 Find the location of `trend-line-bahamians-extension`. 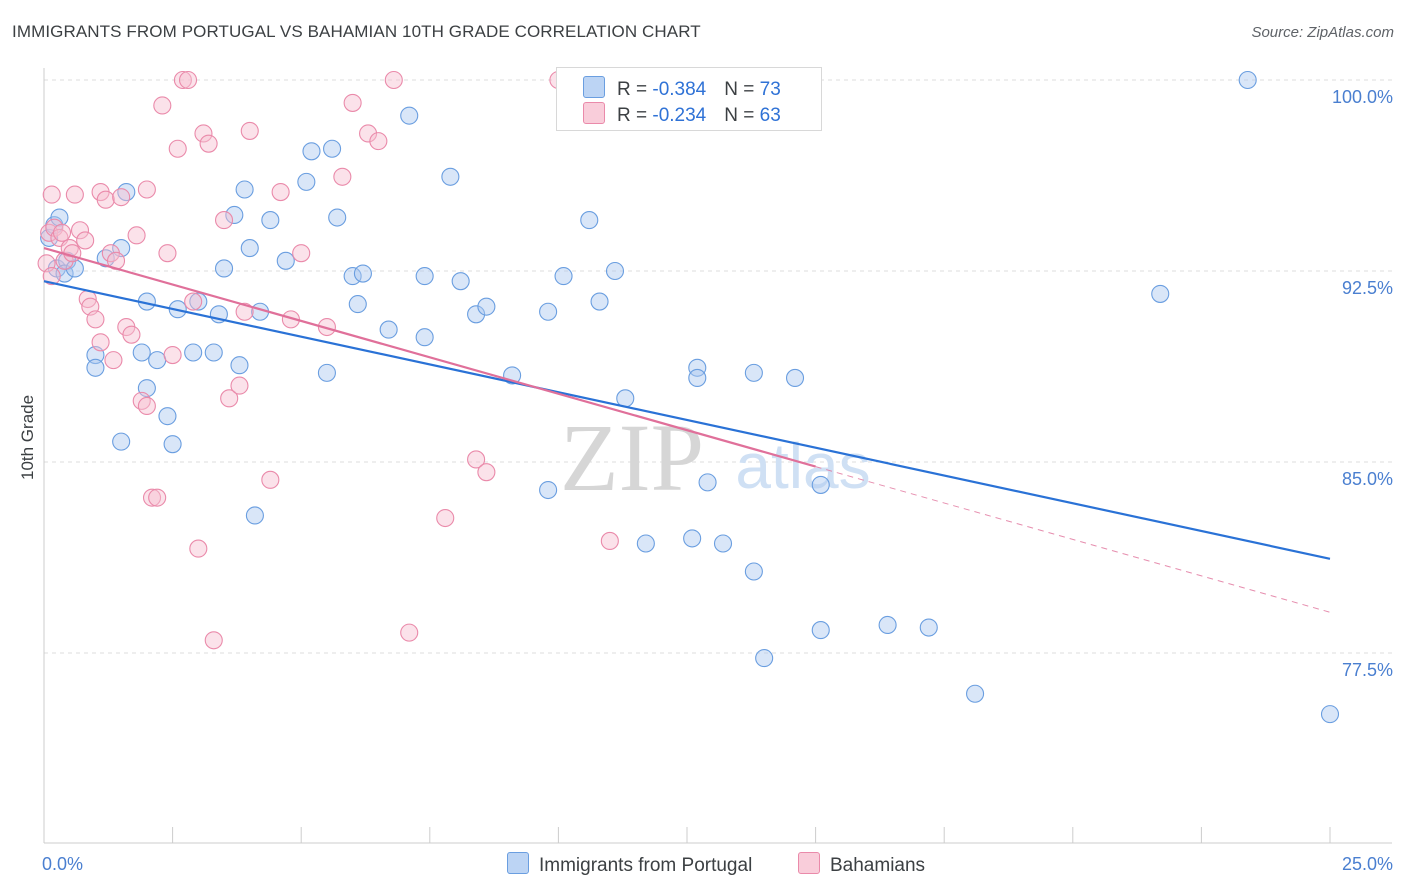

trend-line-bahamians-extension is located at coordinates (1073, 539).